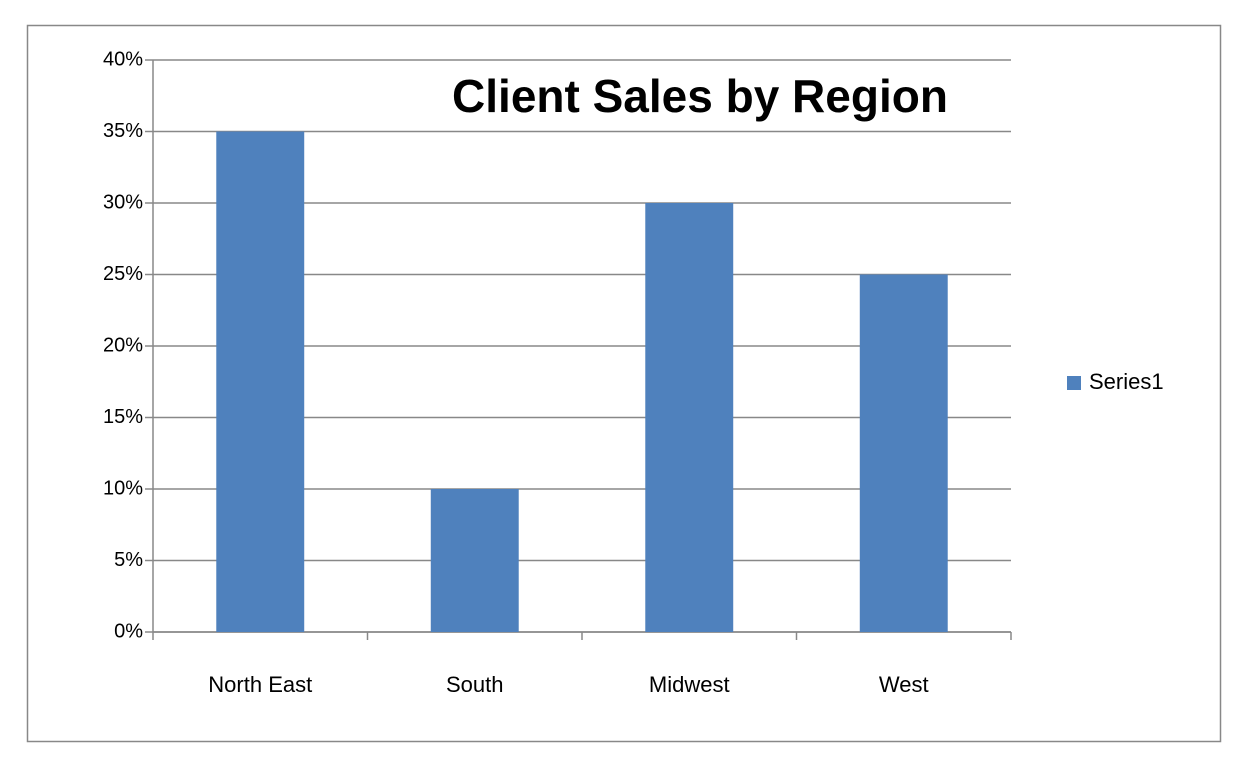 The image size is (1251, 765). What do you see at coordinates (123, 488) in the screenshot?
I see `y-tick-label: 10%` at bounding box center [123, 488].